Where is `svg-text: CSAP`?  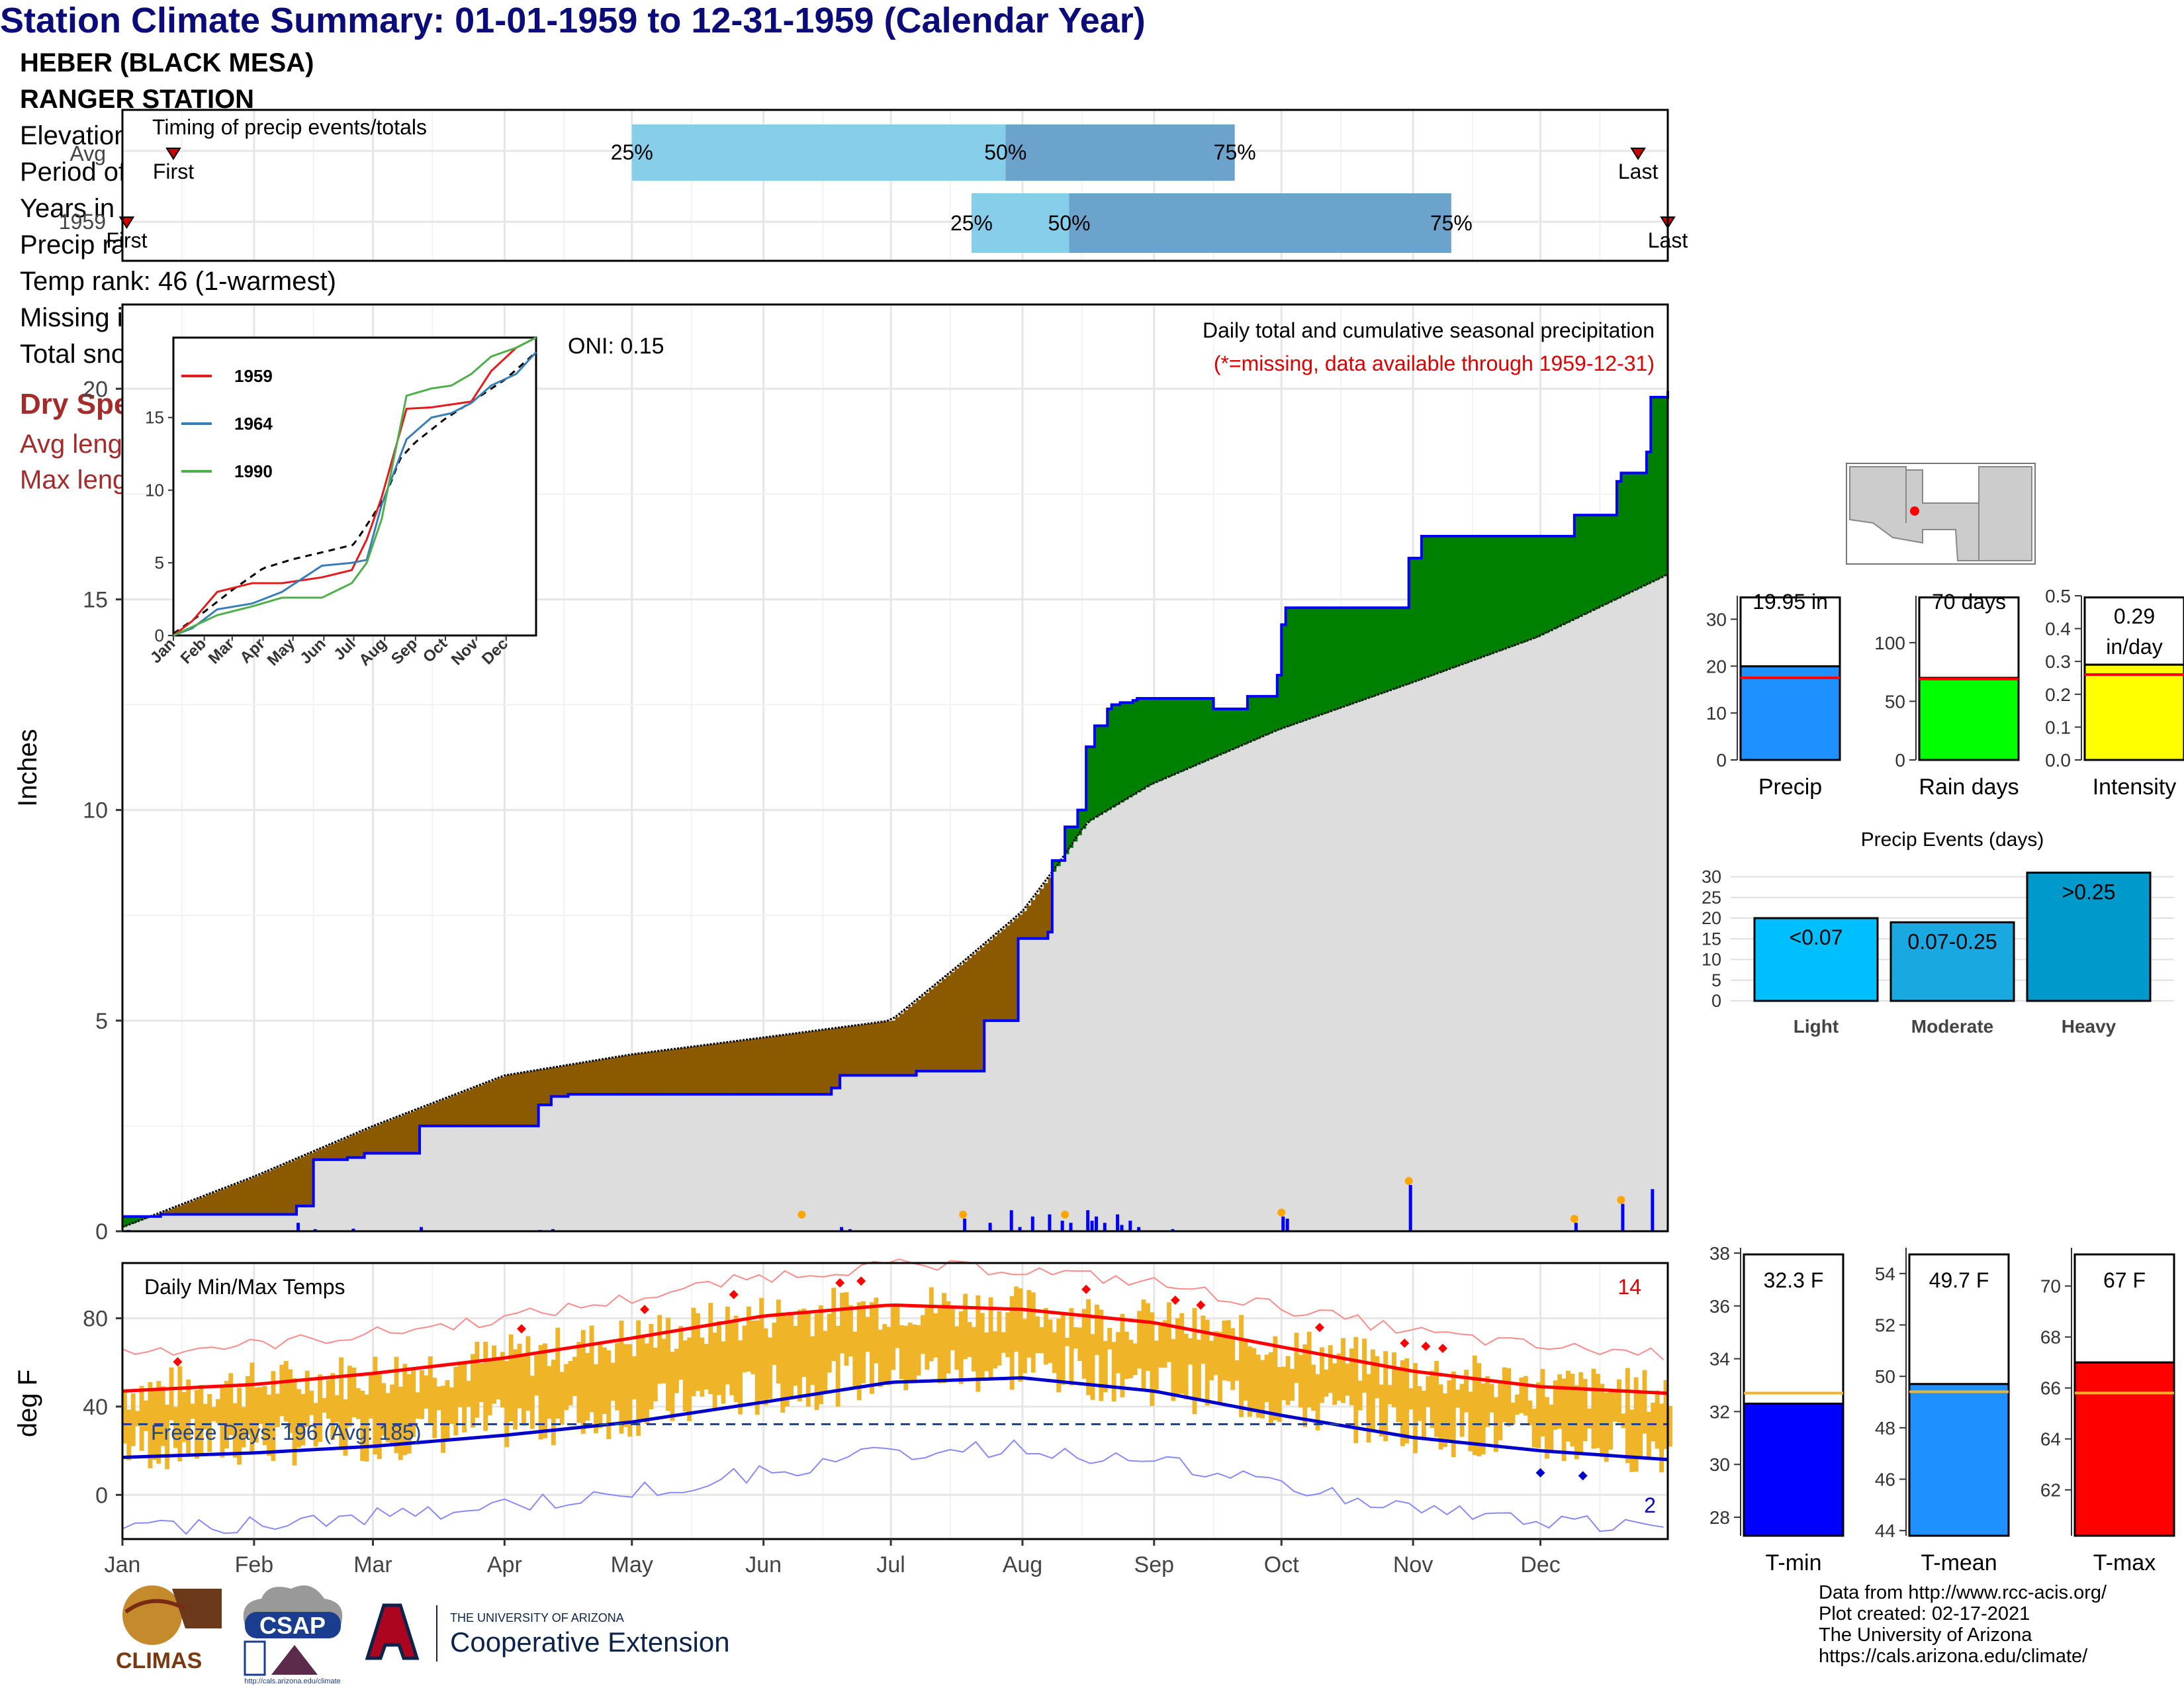 svg-text: CSAP is located at coordinates (292, 1625).